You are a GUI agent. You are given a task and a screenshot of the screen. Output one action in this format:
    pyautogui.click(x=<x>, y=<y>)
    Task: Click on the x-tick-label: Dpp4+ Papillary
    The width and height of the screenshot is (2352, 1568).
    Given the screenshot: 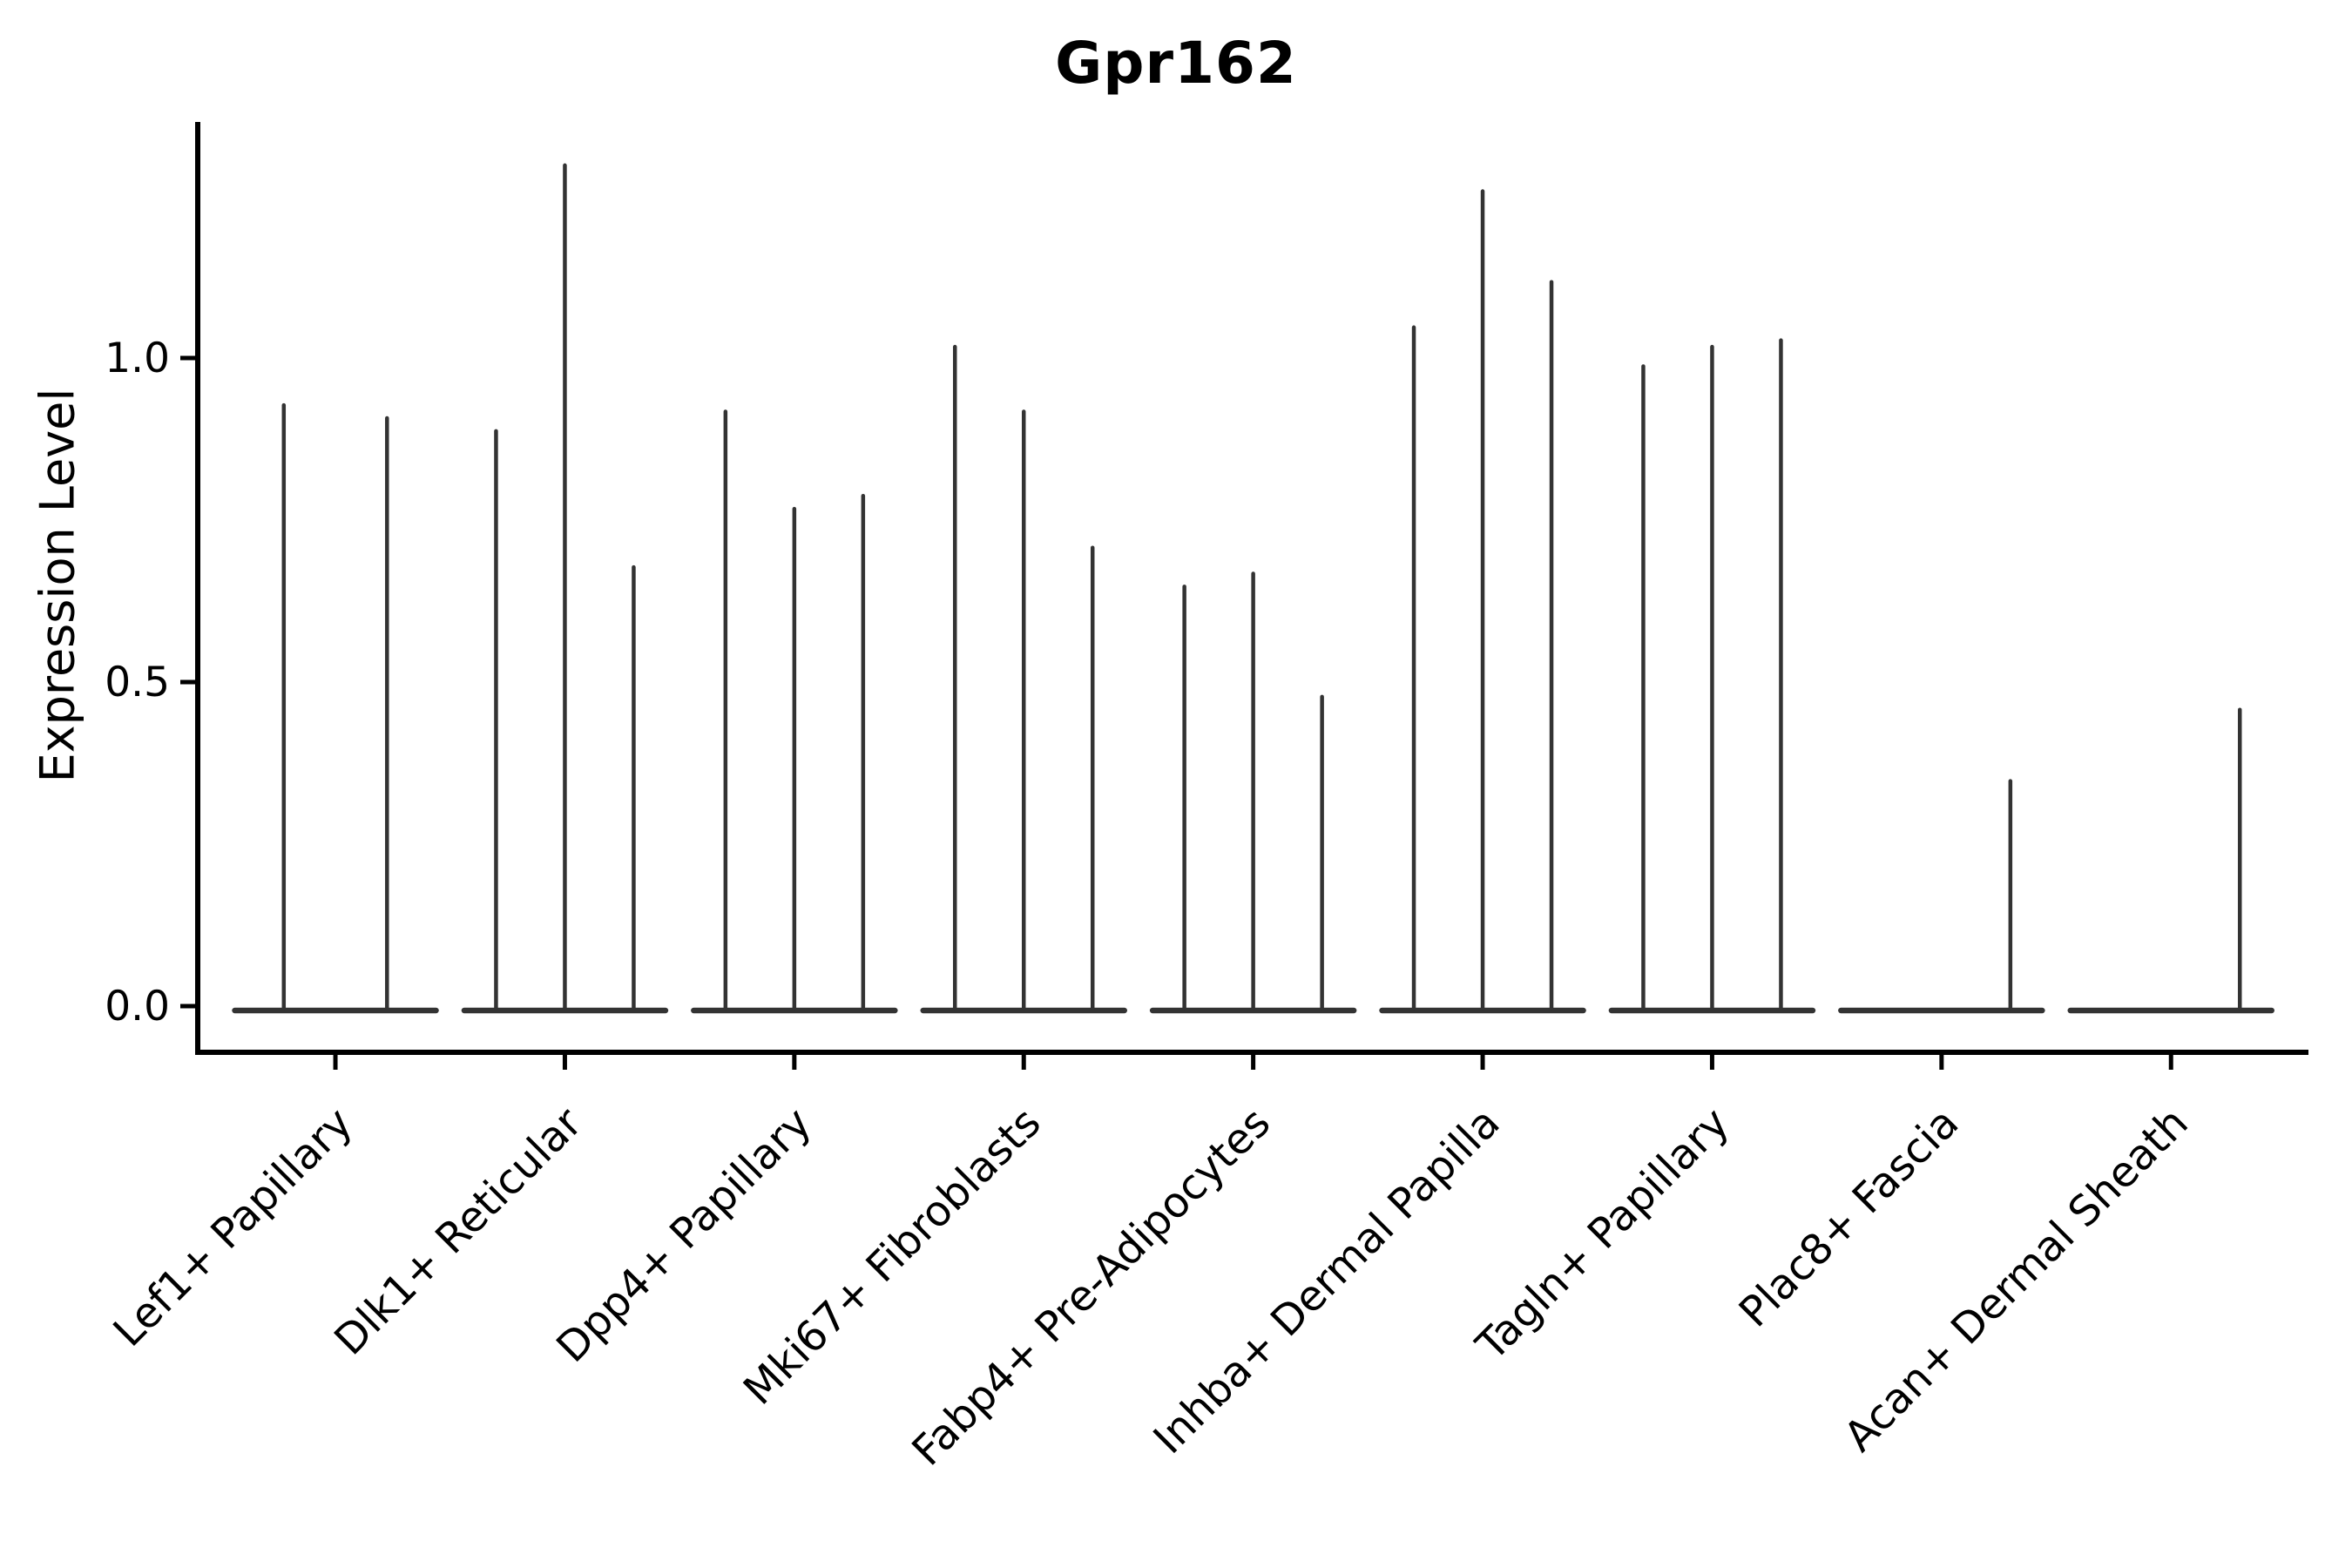 What is the action you would take?
    pyautogui.click(x=684, y=1235)
    